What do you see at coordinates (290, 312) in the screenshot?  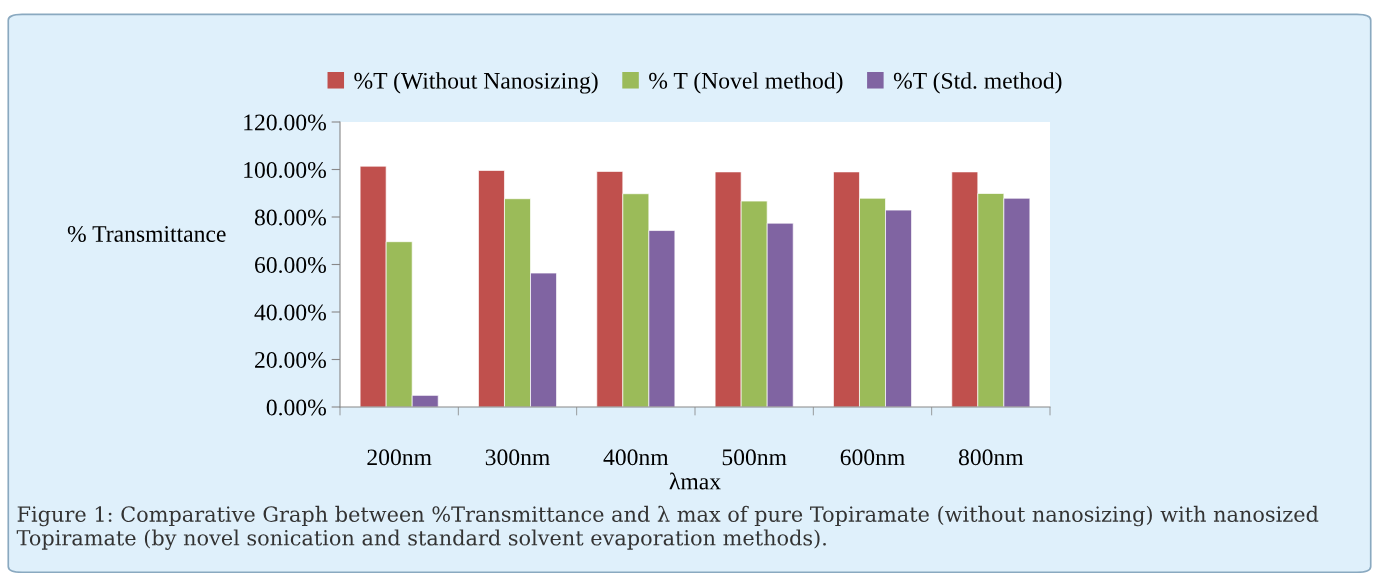 I see `y-tick-label: 40.00%` at bounding box center [290, 312].